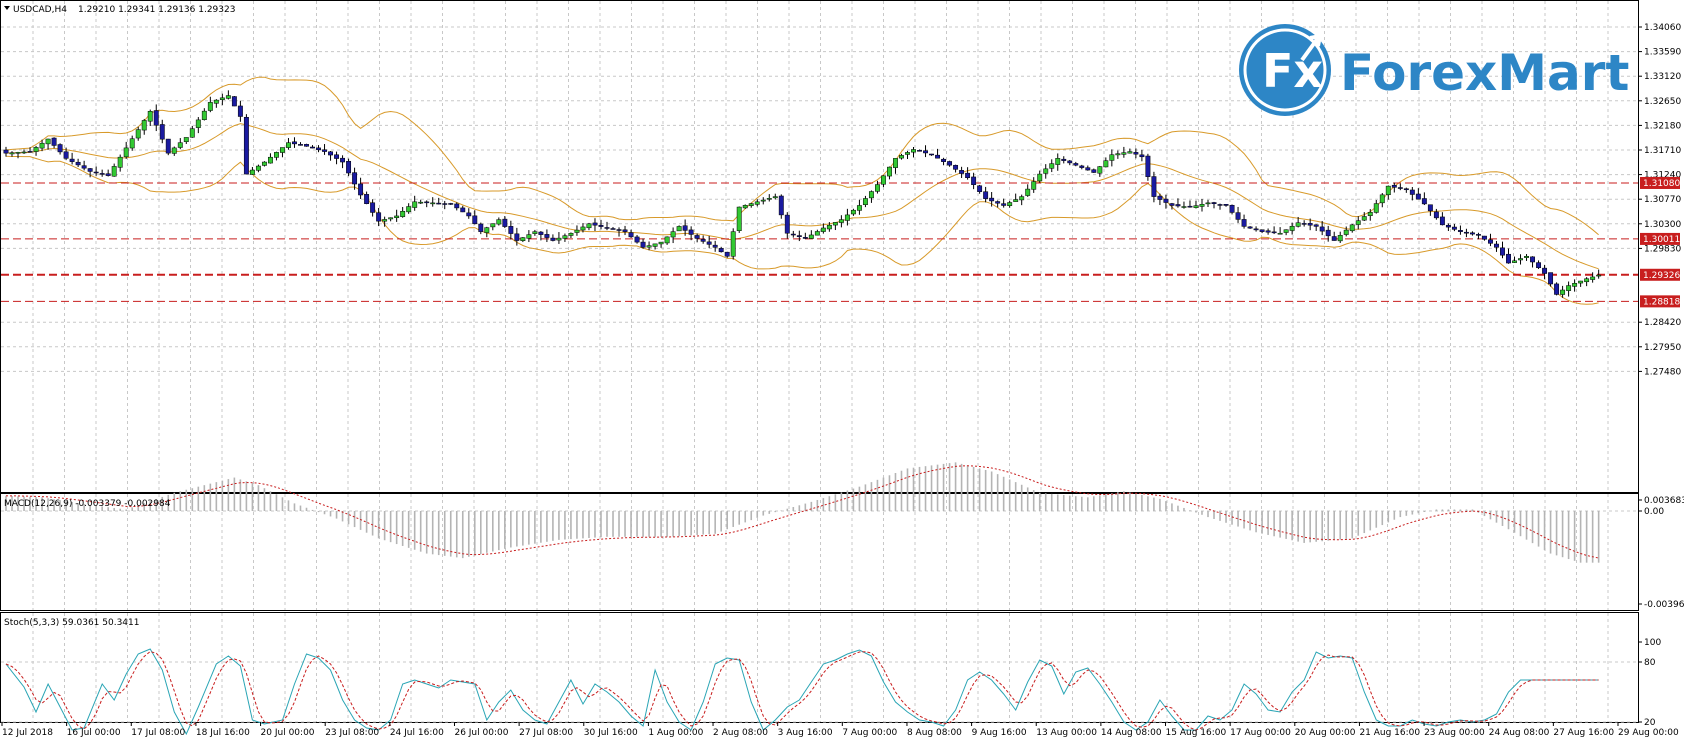  I want to click on price-tick-label: 1.32180, so click(1662, 126).